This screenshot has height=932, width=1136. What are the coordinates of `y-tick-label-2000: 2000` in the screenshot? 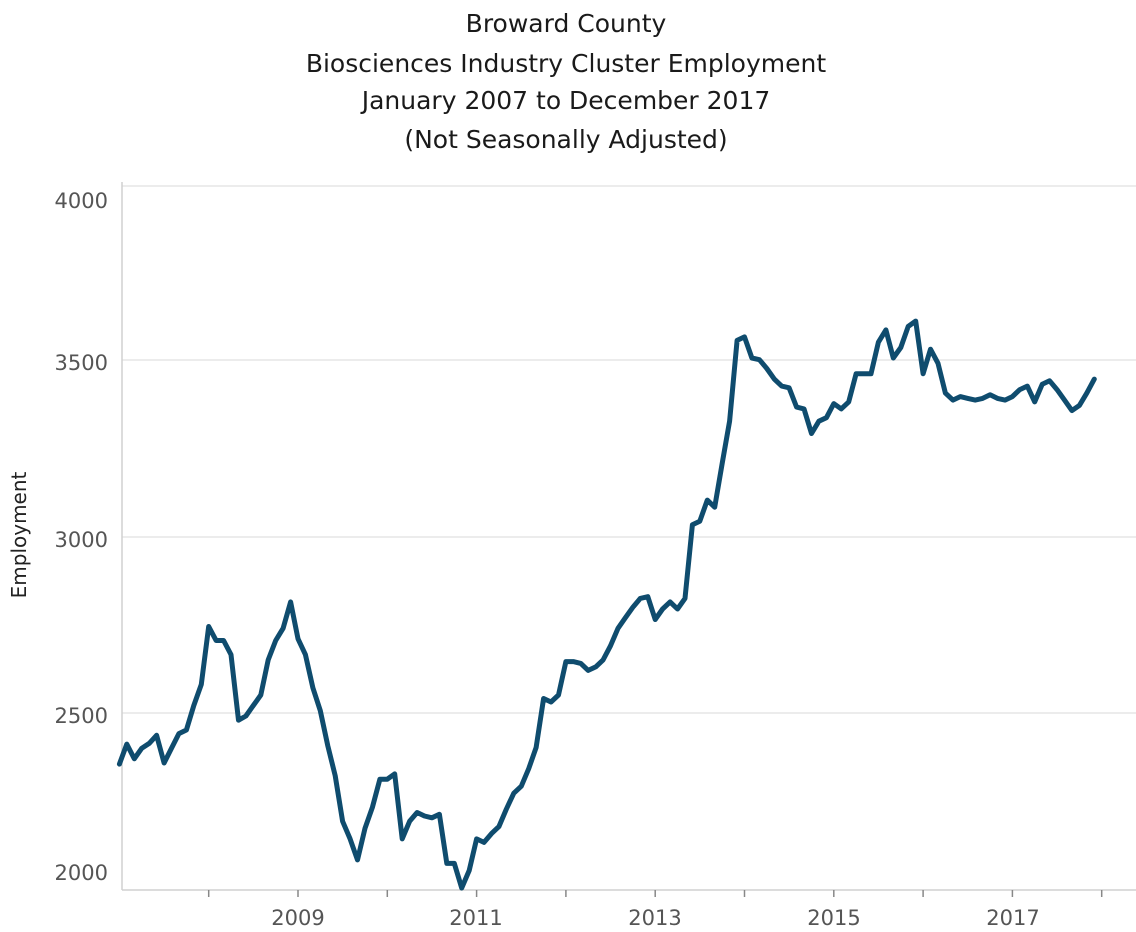 It's located at (81, 873).